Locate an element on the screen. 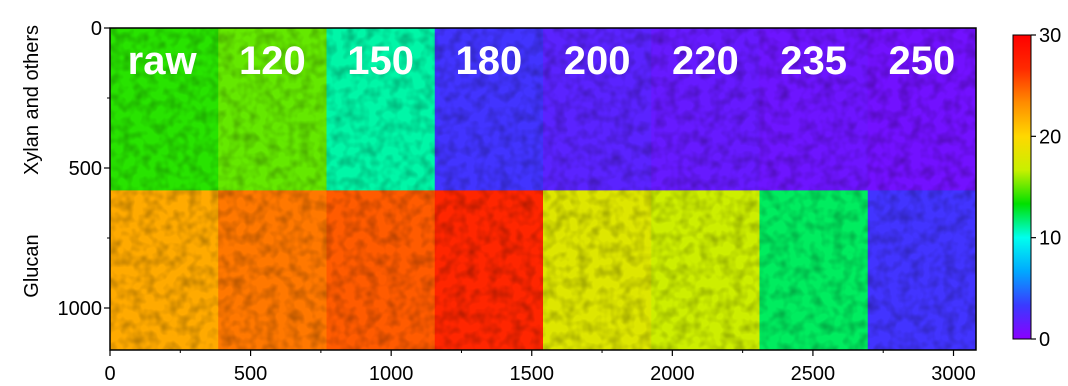  x-tick-label: 1500 is located at coordinates (532, 374).